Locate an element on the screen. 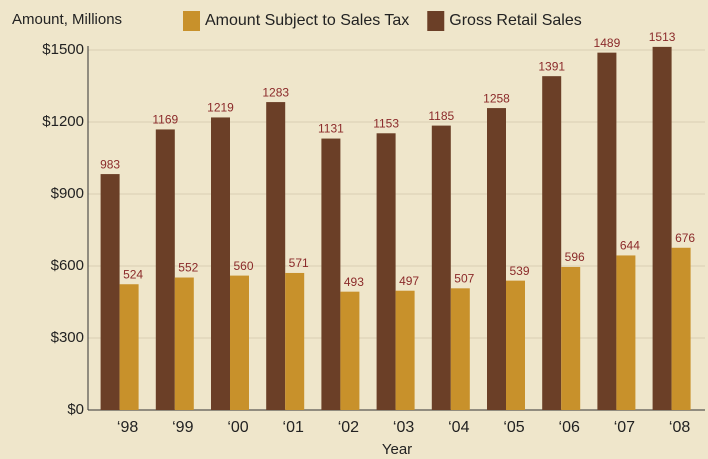 The image size is (708, 459). x-tick-label: ‘08 is located at coordinates (679, 427).